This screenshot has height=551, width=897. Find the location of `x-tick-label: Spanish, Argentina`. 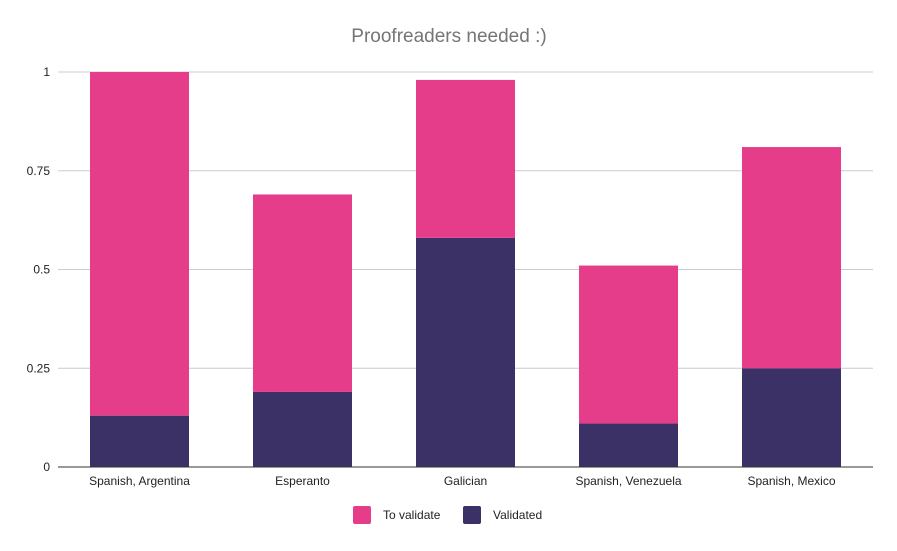

x-tick-label: Spanish, Argentina is located at coordinates (139, 481).